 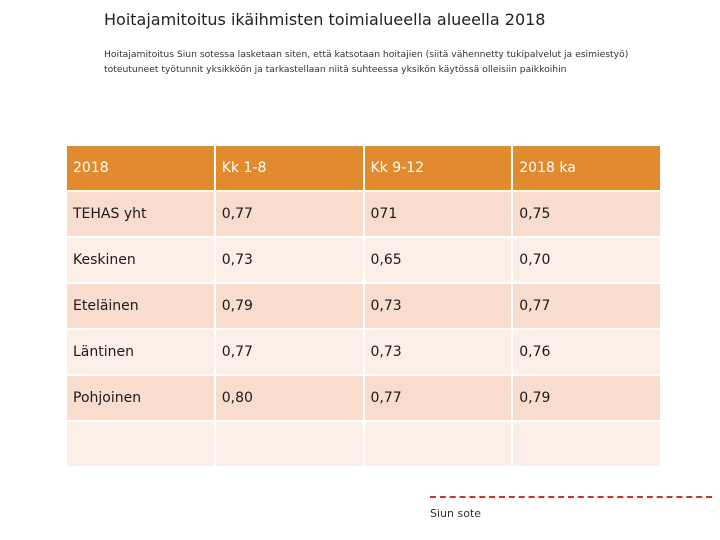 What do you see at coordinates (586, 214) in the screenshot?
I see `table-cell: 0,75` at bounding box center [586, 214].